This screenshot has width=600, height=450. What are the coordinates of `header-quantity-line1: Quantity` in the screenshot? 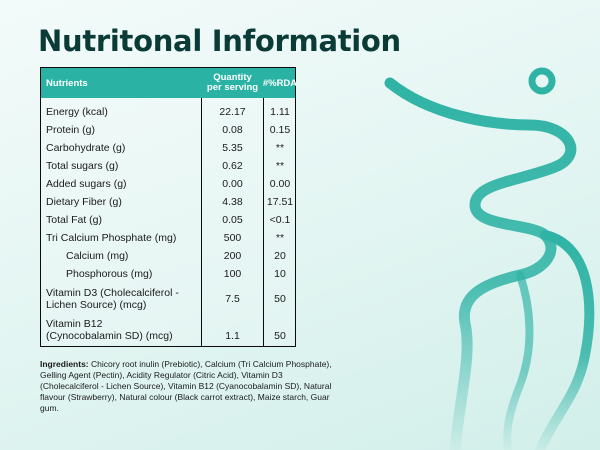 It's located at (232, 77).